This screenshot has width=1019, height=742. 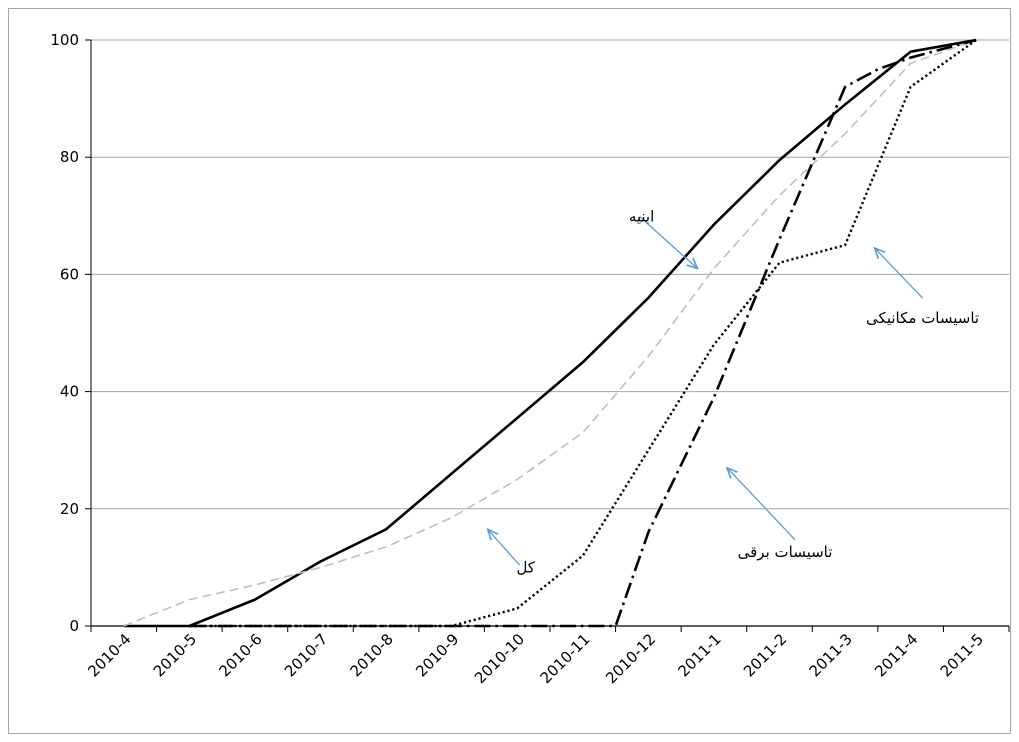 What do you see at coordinates (630, 658) in the screenshot?
I see `x-tick-label-2010-12: 2010-12` at bounding box center [630, 658].